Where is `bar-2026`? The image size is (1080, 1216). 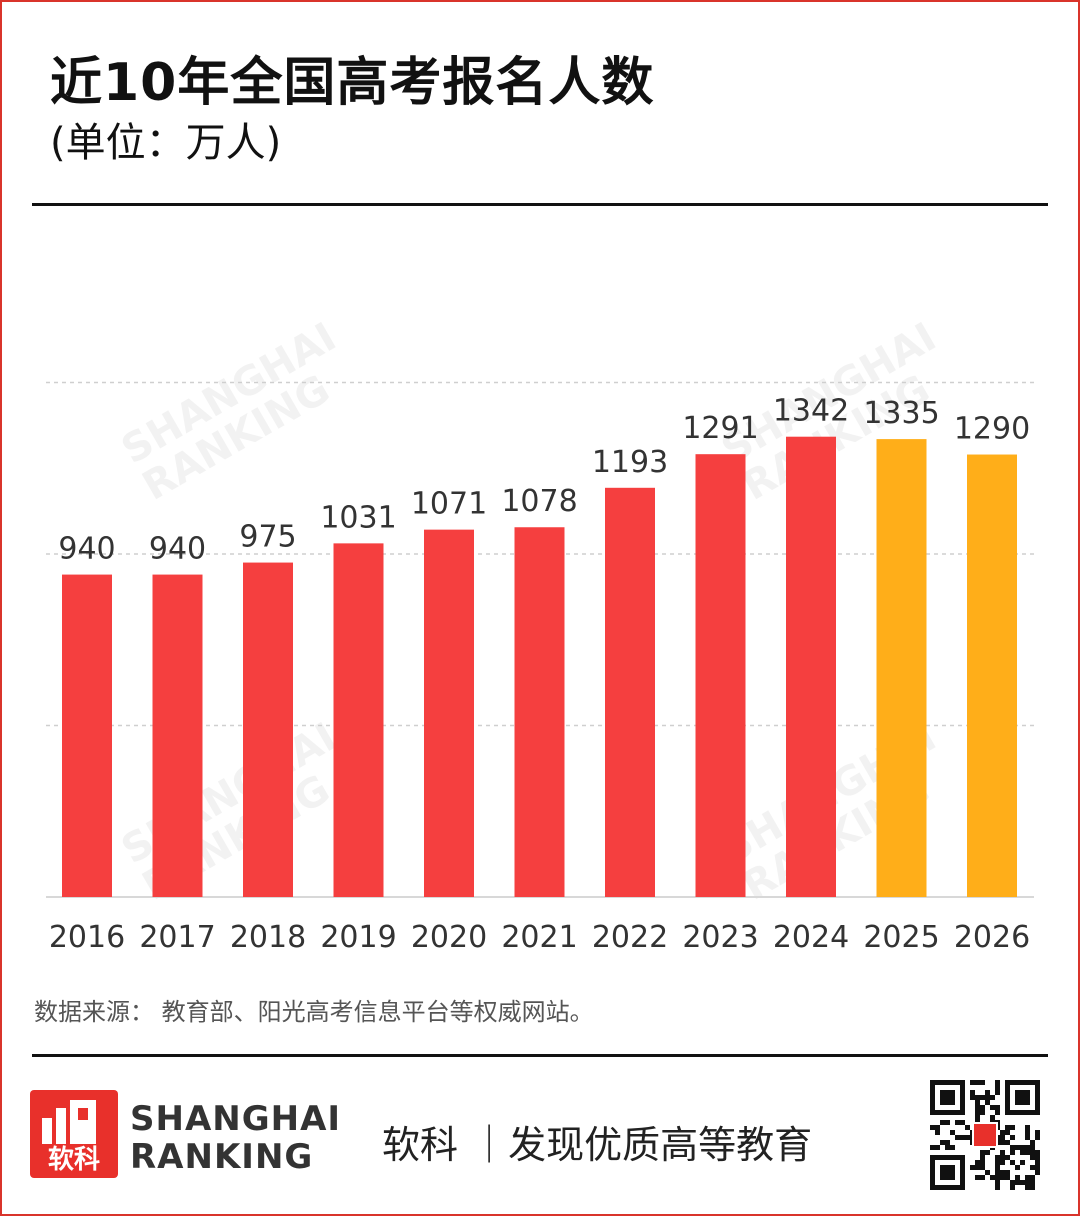
bar-2026 is located at coordinates (992, 675).